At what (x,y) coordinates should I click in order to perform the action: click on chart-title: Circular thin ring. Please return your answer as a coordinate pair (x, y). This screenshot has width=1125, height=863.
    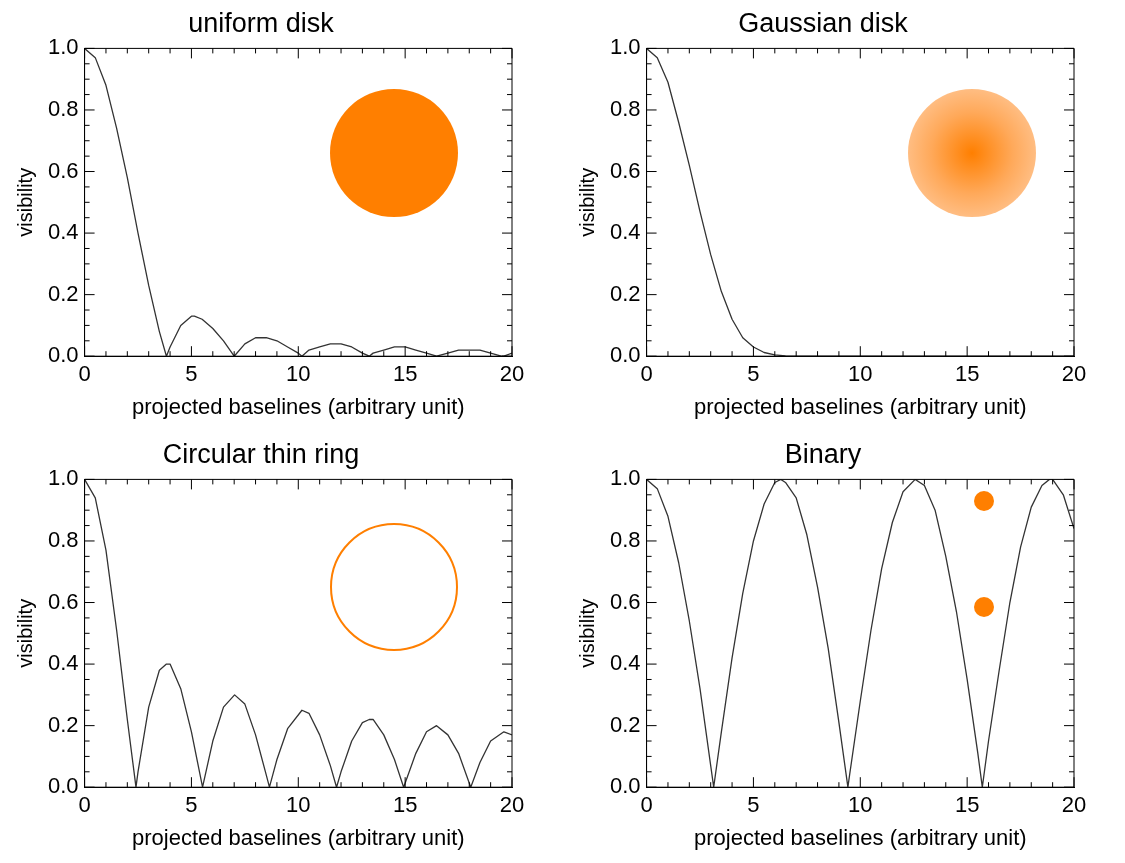
    Looking at the image, I should click on (261, 453).